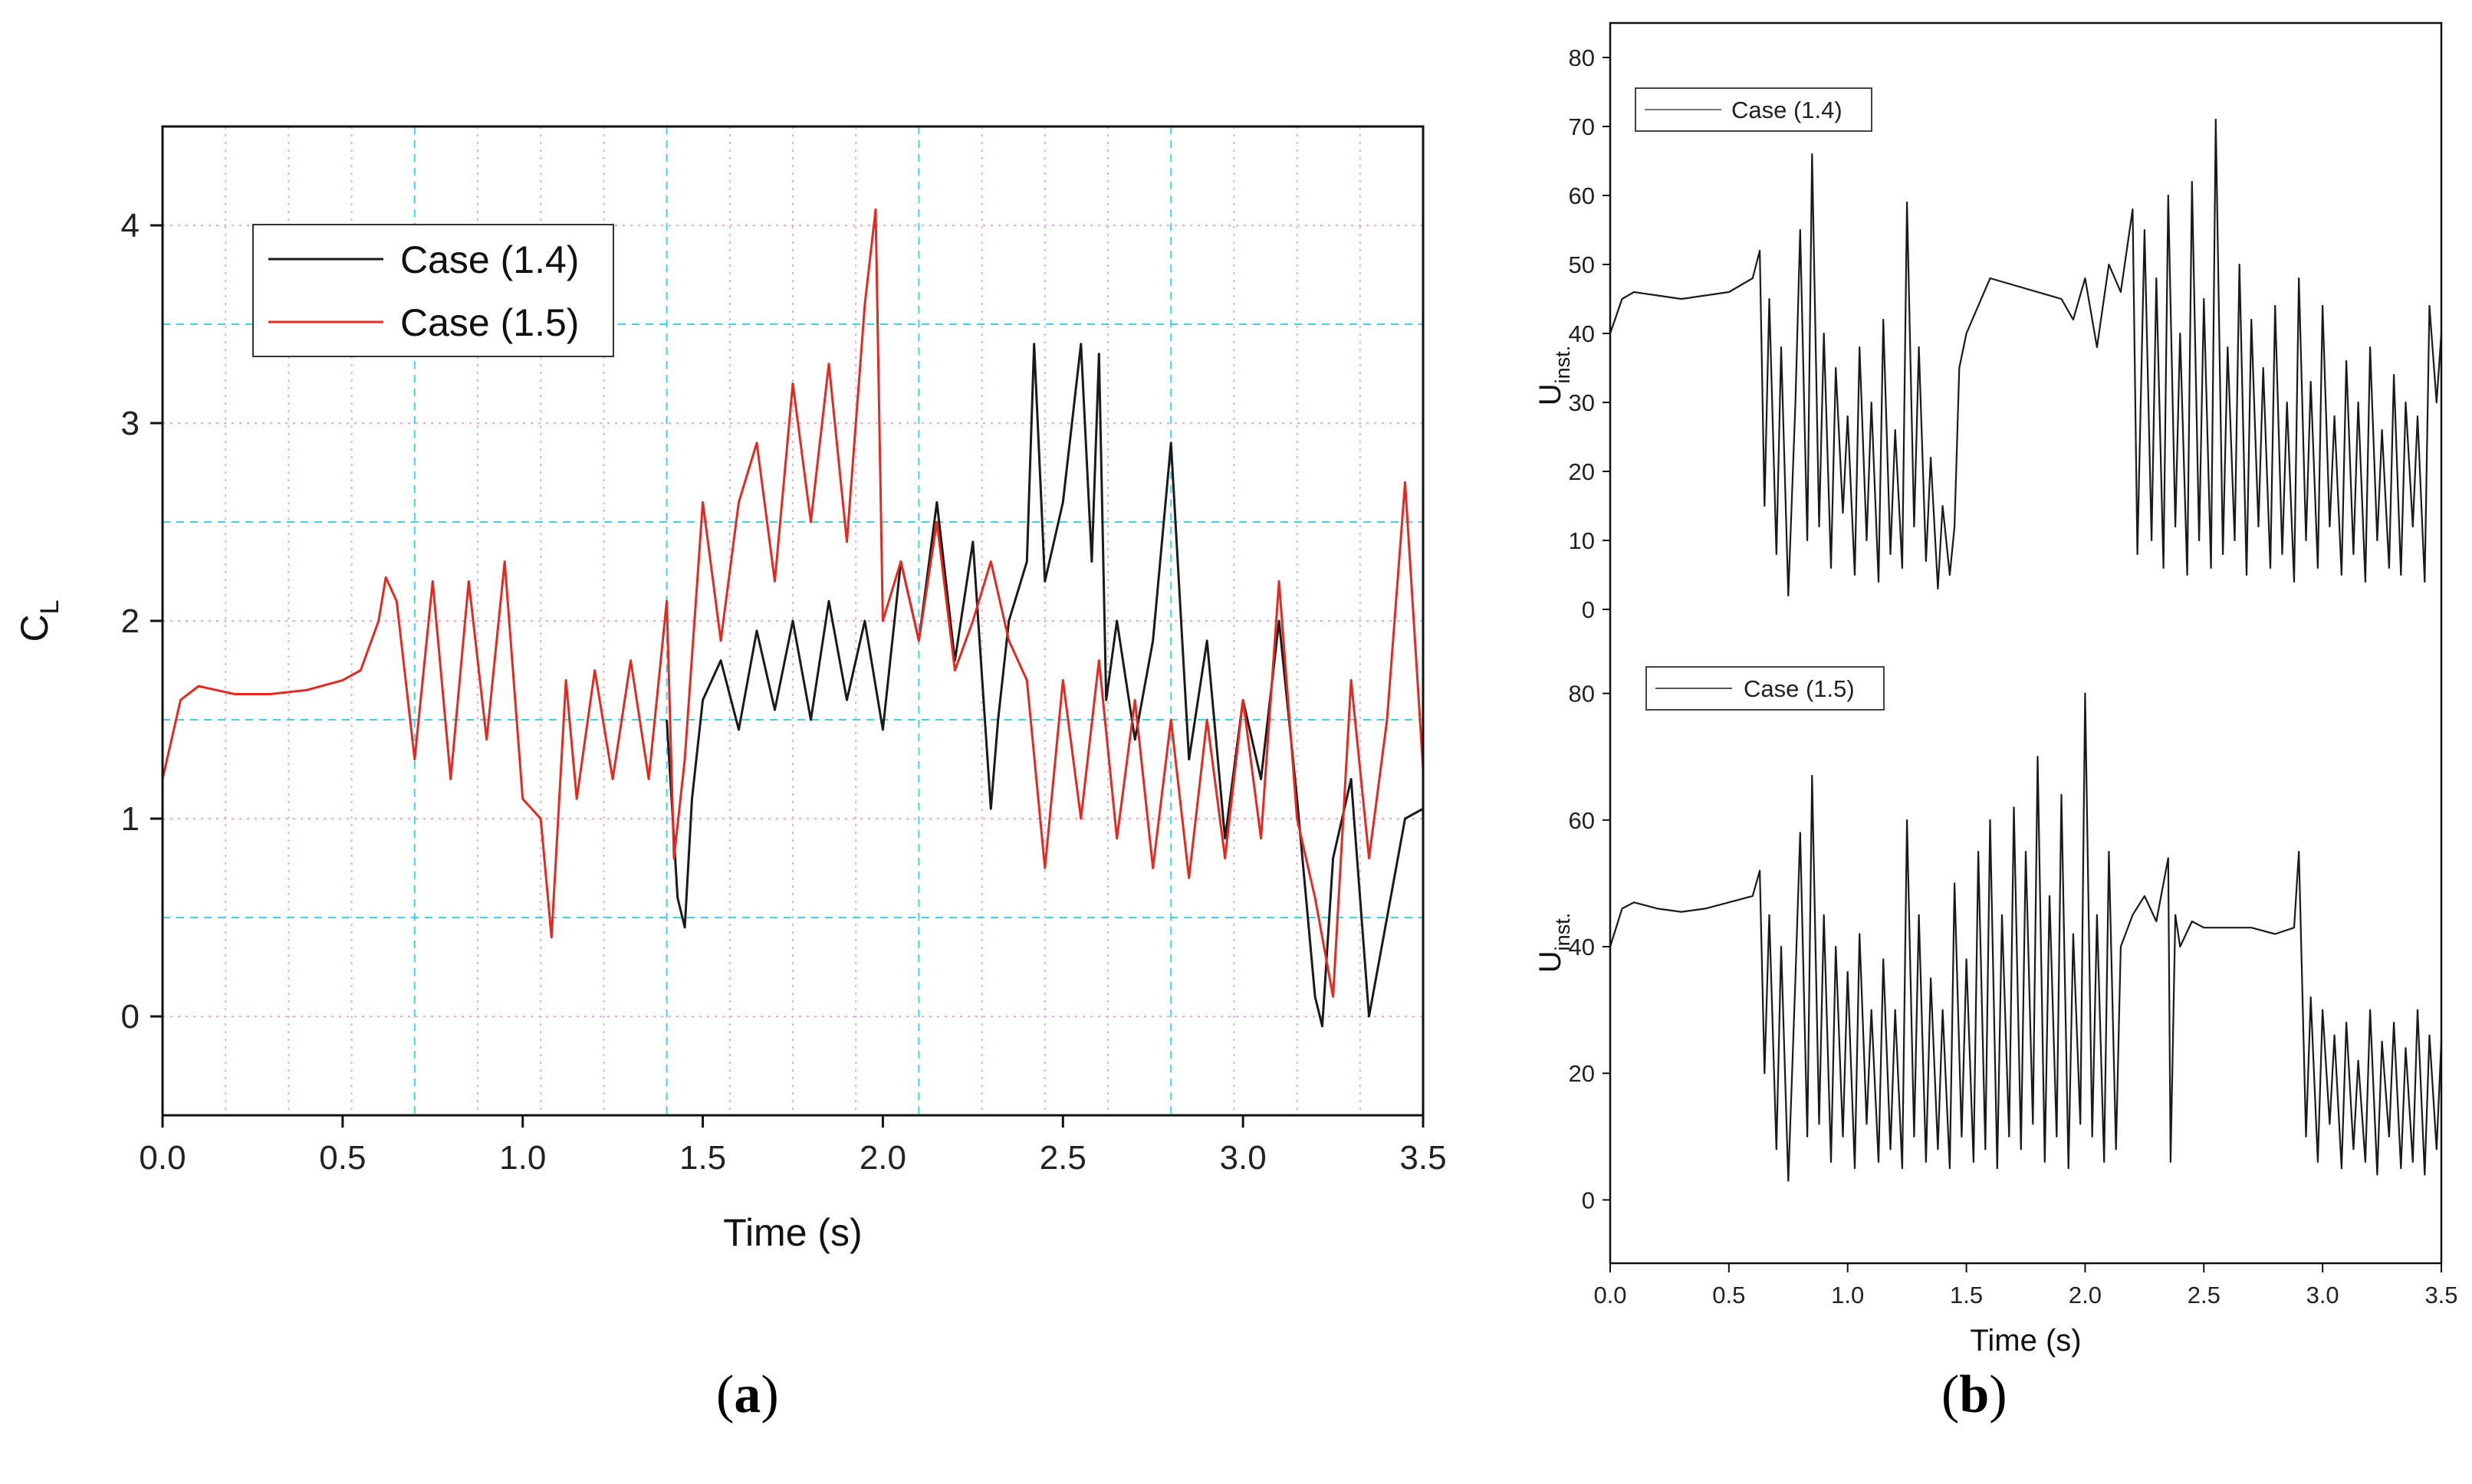  I want to click on panel-a-legend-label-case-1-5: Case (1.5), so click(489, 322).